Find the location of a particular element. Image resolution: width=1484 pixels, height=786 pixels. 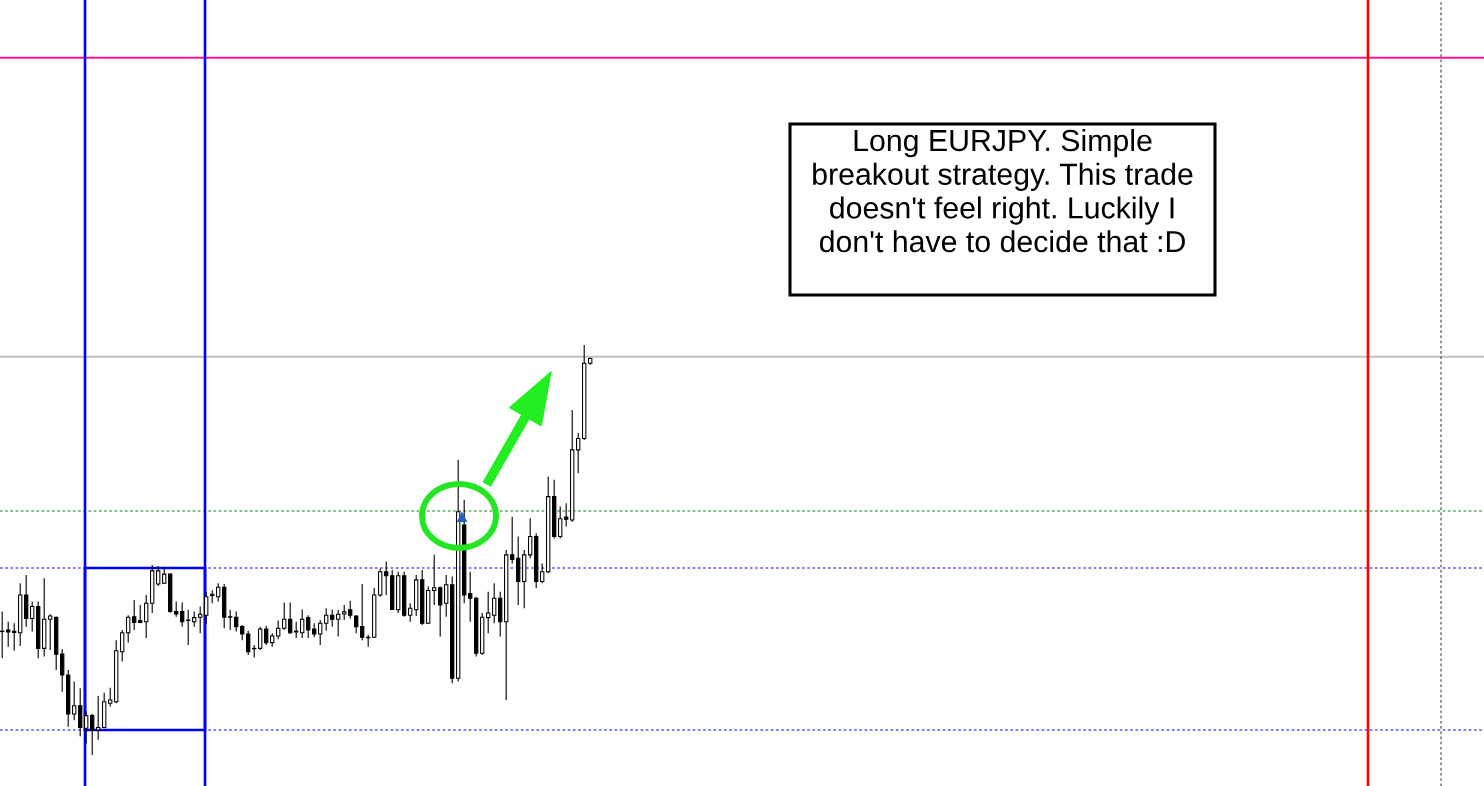

text: Long EURJPY. Simple breakout strategy. This trade doesn't feel right. Luckily I don't have to decide that :D is located at coordinates (1003, 191).